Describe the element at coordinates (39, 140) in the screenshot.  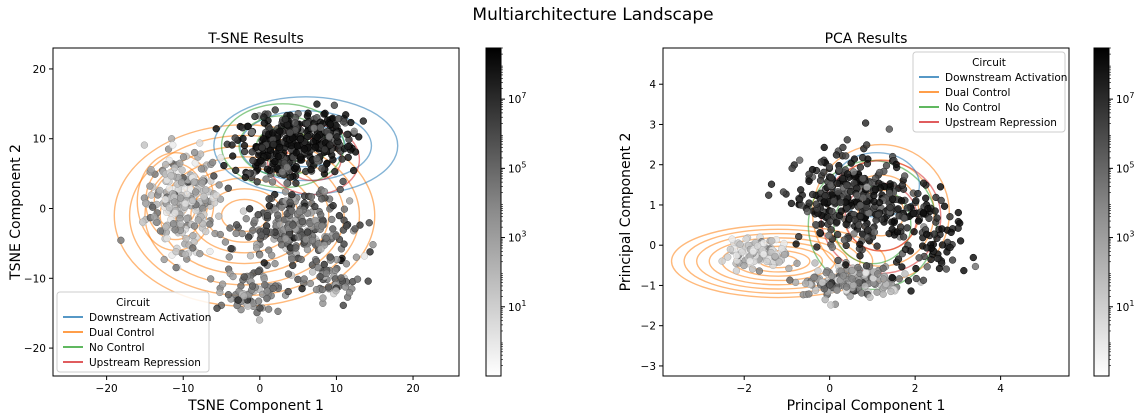
I see `y-tick-label: 10` at that location.